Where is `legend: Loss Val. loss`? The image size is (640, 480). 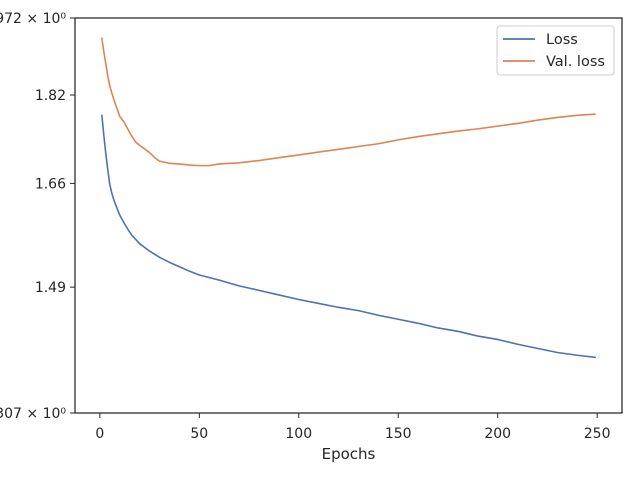
legend: Loss Val. loss is located at coordinates (555, 50).